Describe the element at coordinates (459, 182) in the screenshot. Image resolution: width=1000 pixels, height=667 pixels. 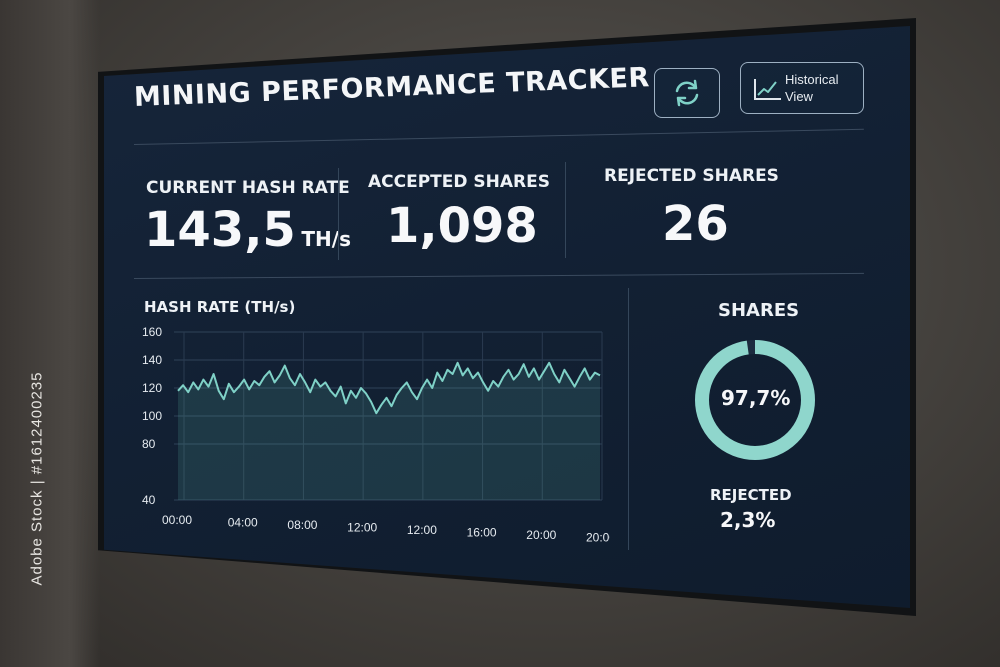
I see `accepted-shares-label: ACCEPTED SHARES` at that location.